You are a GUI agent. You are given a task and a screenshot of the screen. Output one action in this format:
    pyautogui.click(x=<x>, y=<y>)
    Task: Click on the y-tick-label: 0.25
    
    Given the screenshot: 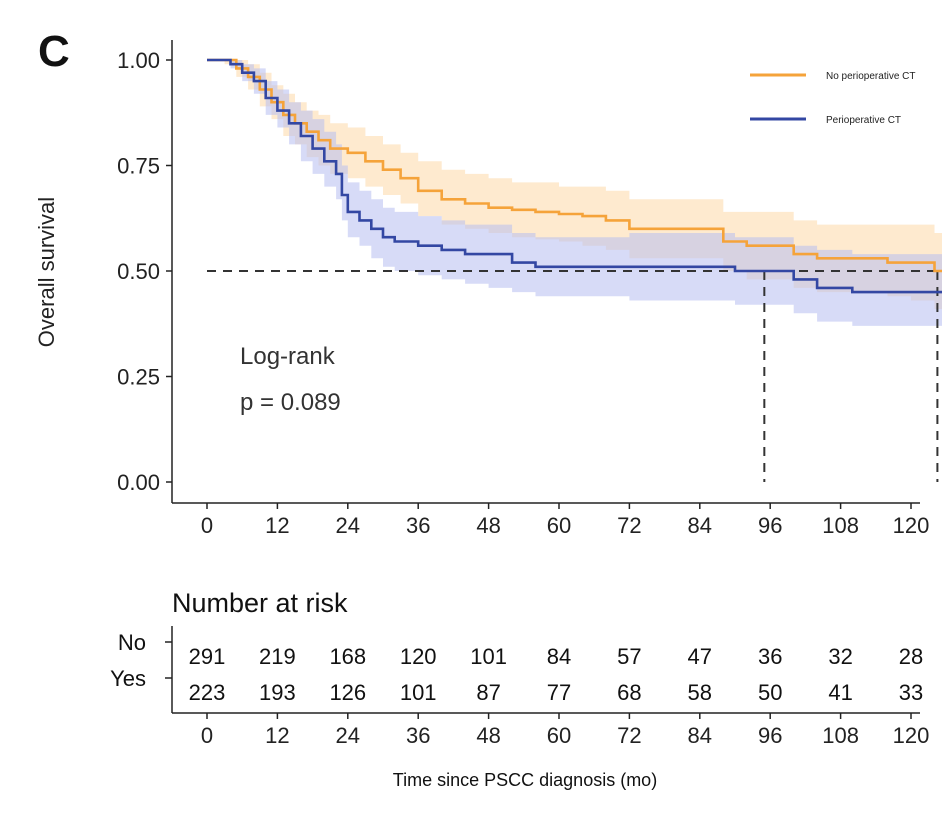 What is the action you would take?
    pyautogui.click(x=138, y=377)
    